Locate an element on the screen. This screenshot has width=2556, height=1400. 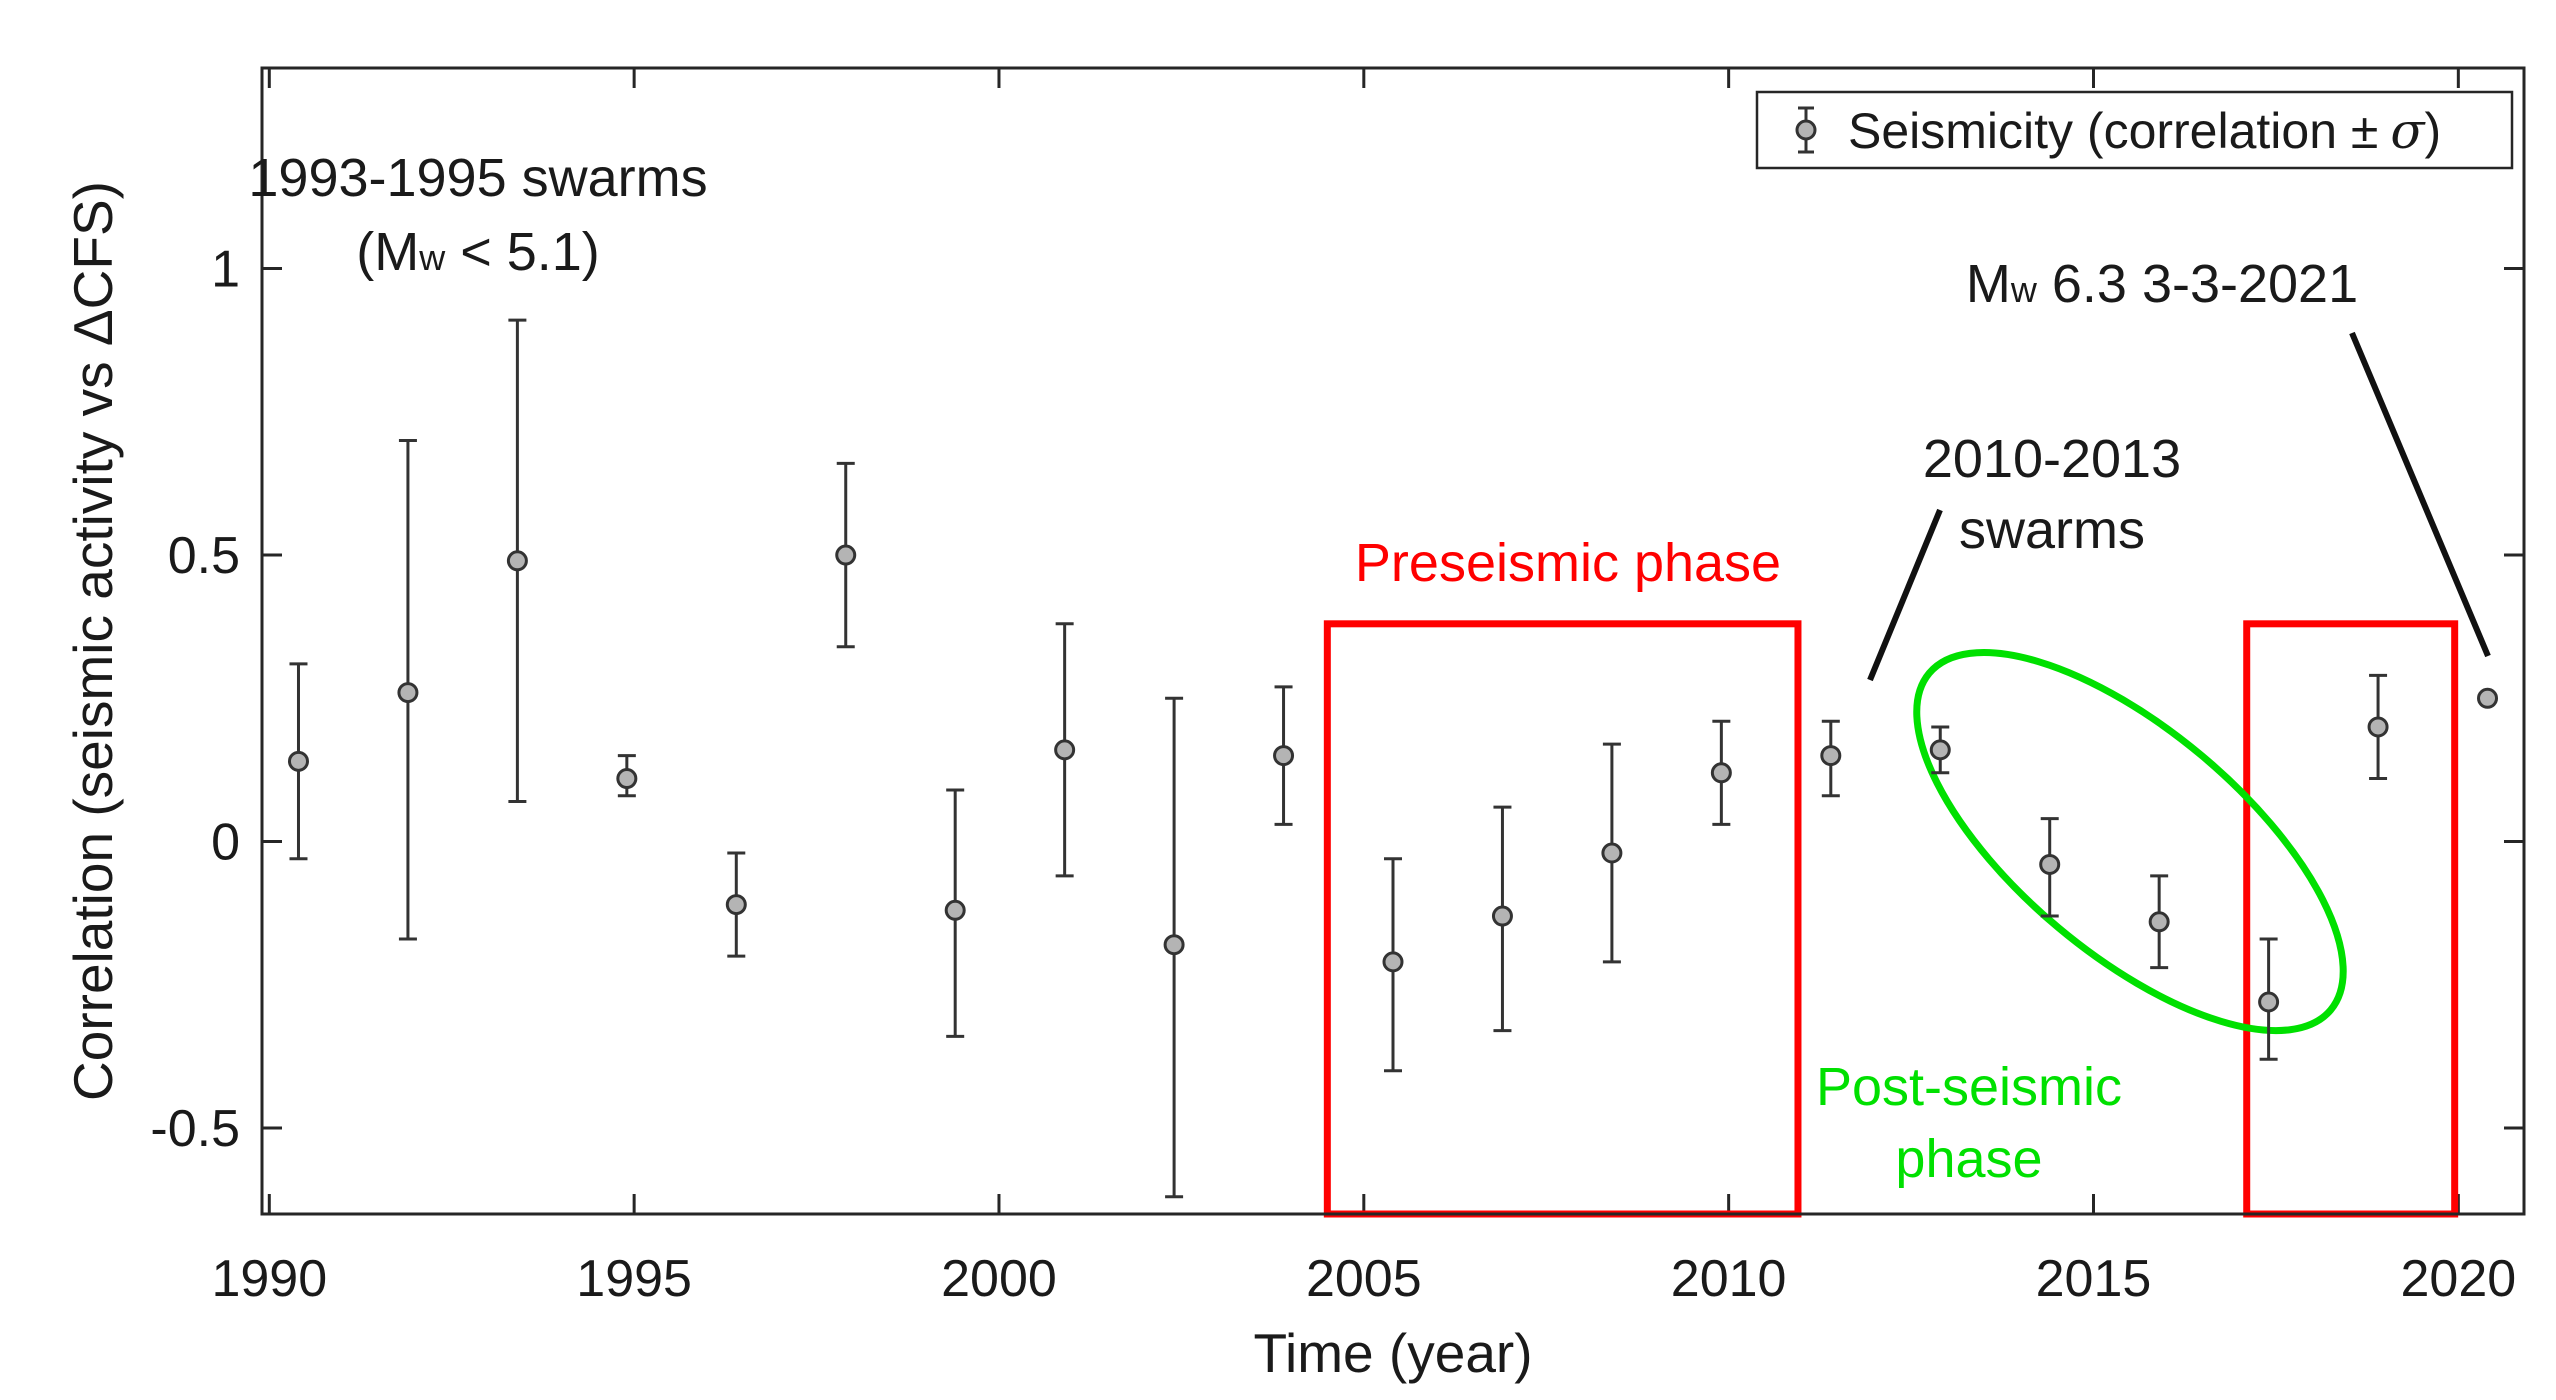
legend: Seismicity (correlation ± σ) is located at coordinates (2134, 130).